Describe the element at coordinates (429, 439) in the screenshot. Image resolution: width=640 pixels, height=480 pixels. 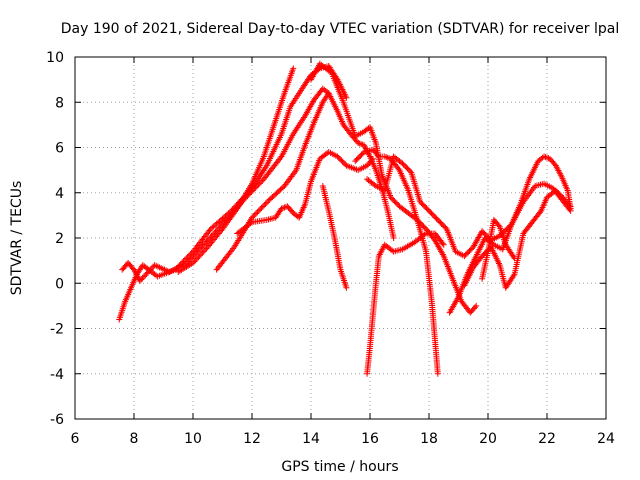
I see `x-tick-label: 18` at that location.